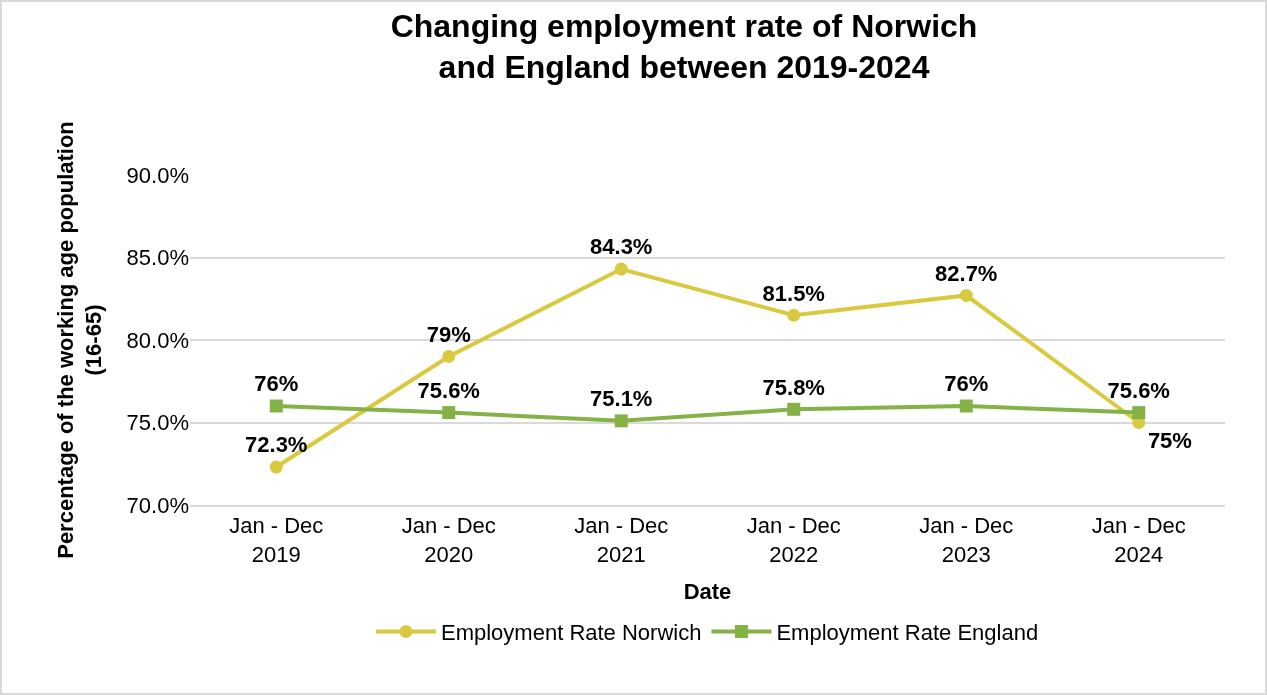 The width and height of the screenshot is (1267, 695). I want to click on data-label: 75.8%, so click(793, 387).